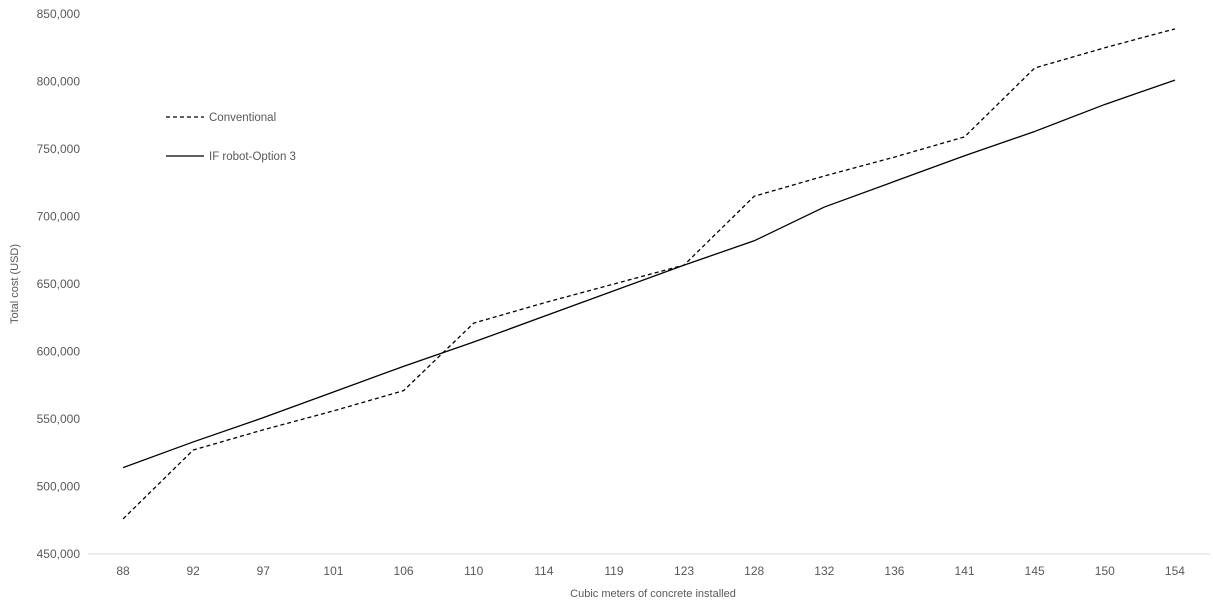  What do you see at coordinates (754, 571) in the screenshot?
I see `x-tick-label: 128` at bounding box center [754, 571].